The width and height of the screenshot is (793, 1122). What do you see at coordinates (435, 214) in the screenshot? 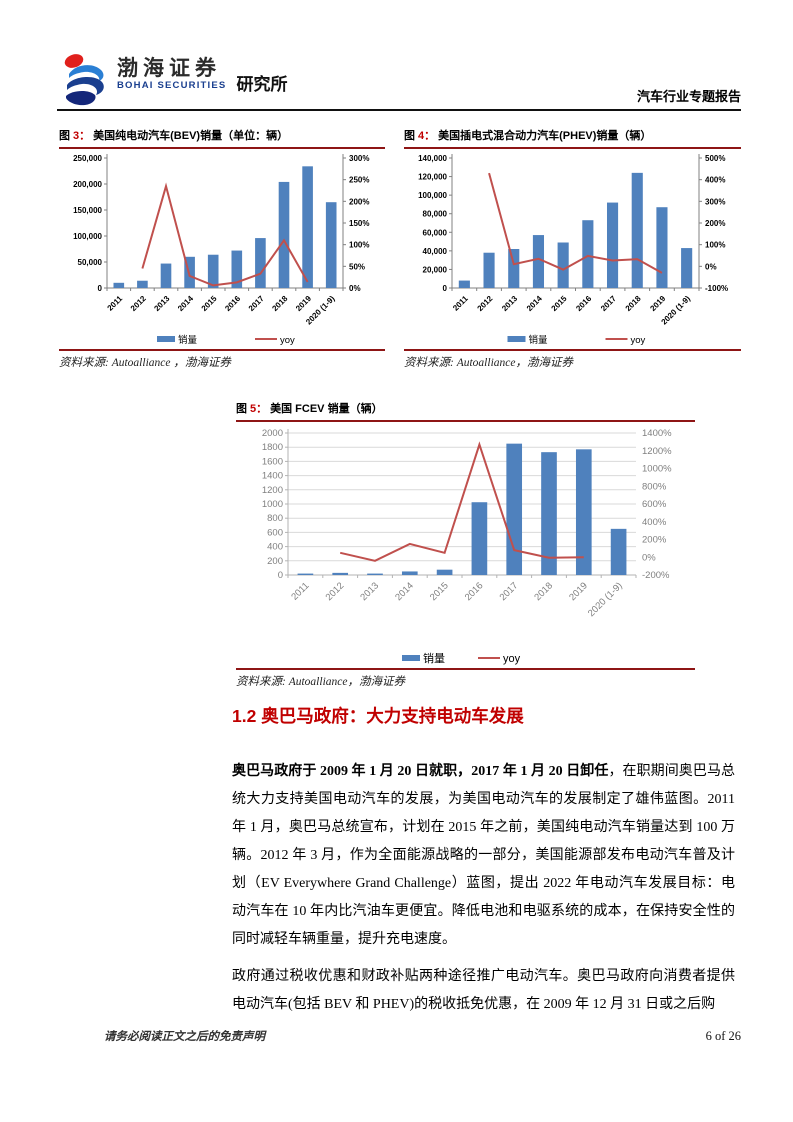
I see `svg-text: 80,000` at bounding box center [435, 214].